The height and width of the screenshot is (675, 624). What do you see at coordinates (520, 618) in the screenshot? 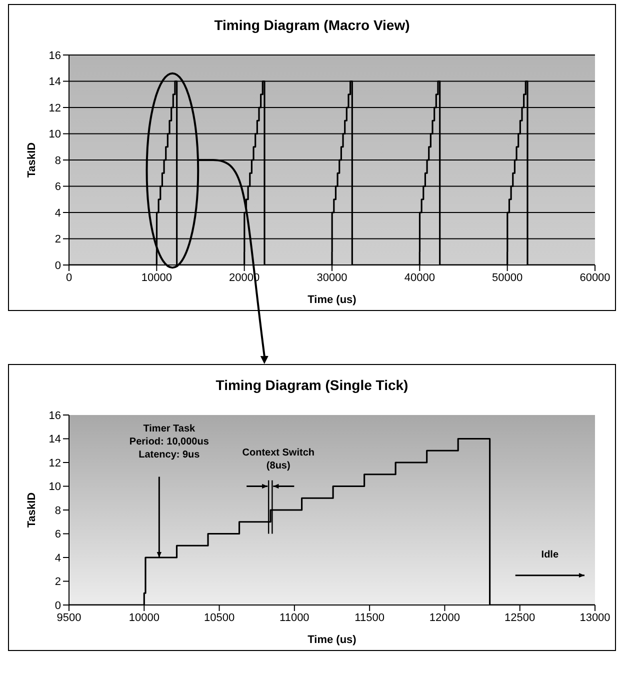
I see `x-tick-label: 12500` at bounding box center [520, 618].